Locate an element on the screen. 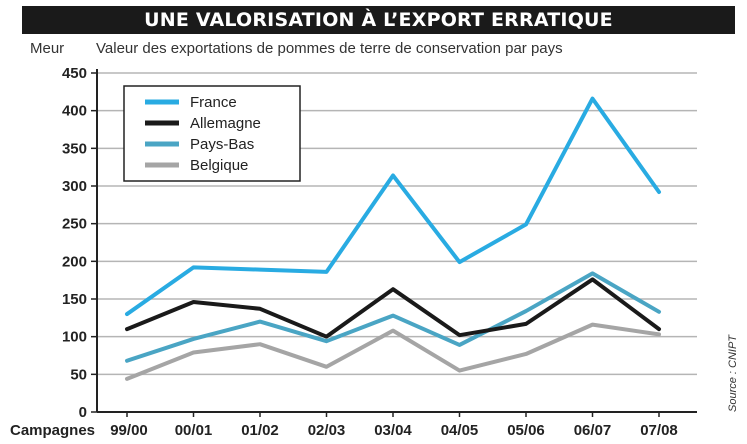 This screenshot has width=747, height=444. x-tick-label-4: 03/04 is located at coordinates (393, 430).